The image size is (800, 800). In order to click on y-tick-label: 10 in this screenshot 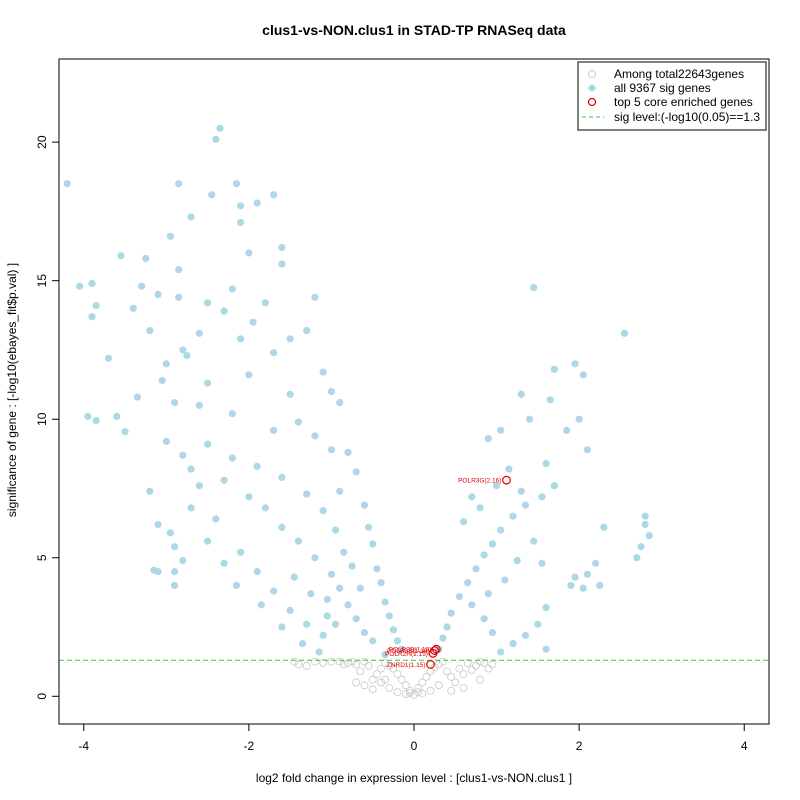, I will do `click(42, 419)`.